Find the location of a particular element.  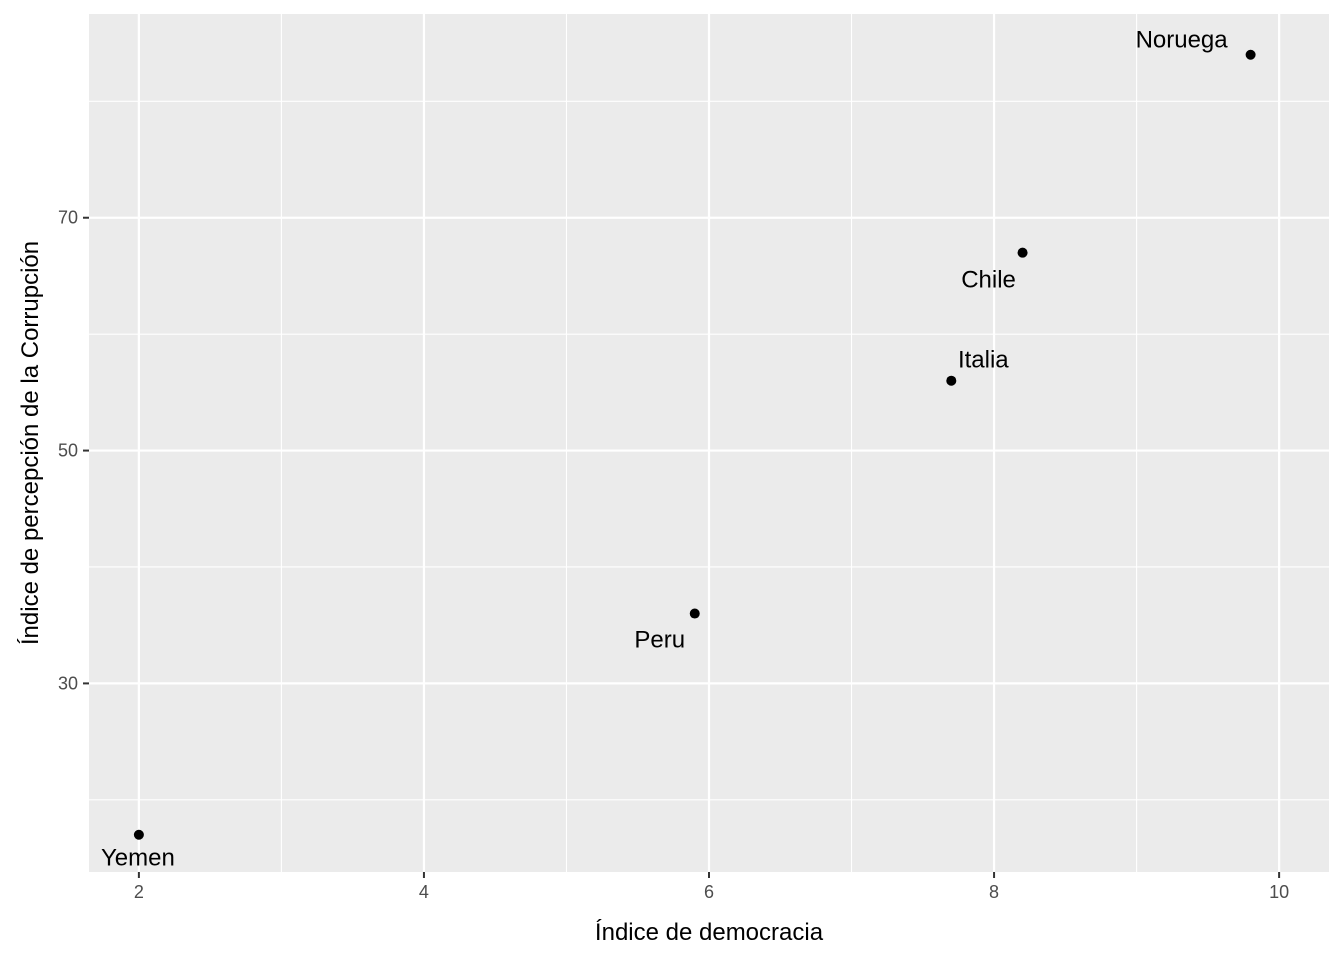

point-label: Chile is located at coordinates (988, 280).